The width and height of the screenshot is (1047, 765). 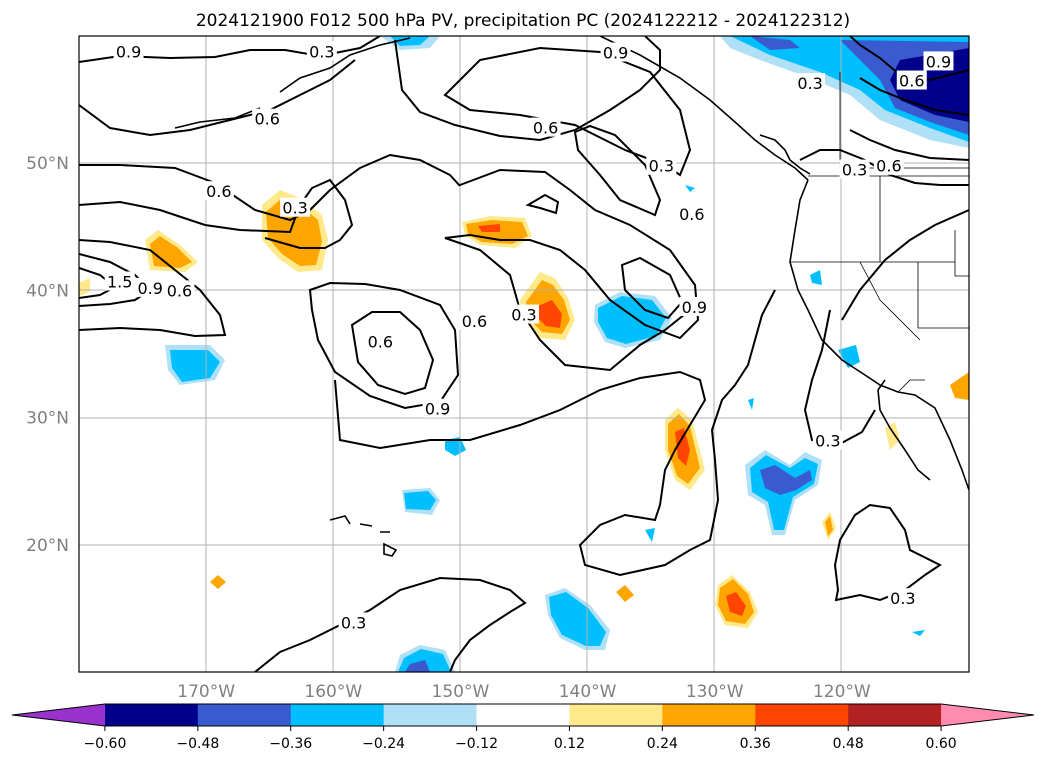 I want to click on lat-tick-label: 40°N, so click(x=47, y=291).